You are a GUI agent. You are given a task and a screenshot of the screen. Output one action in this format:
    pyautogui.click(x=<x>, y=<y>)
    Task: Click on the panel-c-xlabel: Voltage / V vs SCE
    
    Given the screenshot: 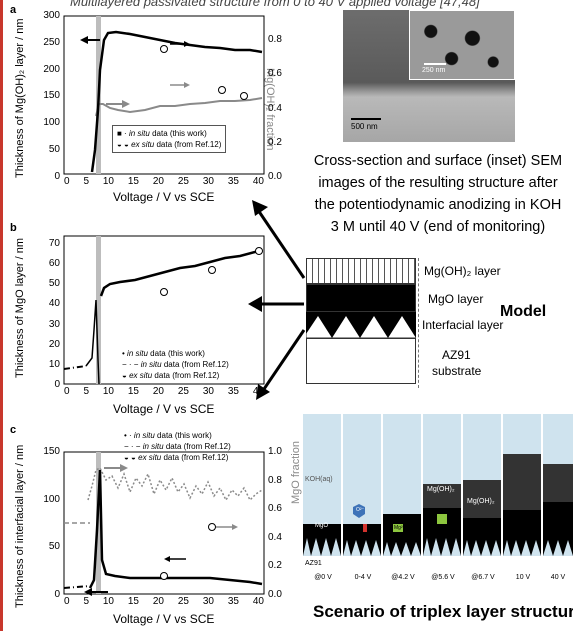 What is the action you would take?
    pyautogui.click(x=164, y=619)
    